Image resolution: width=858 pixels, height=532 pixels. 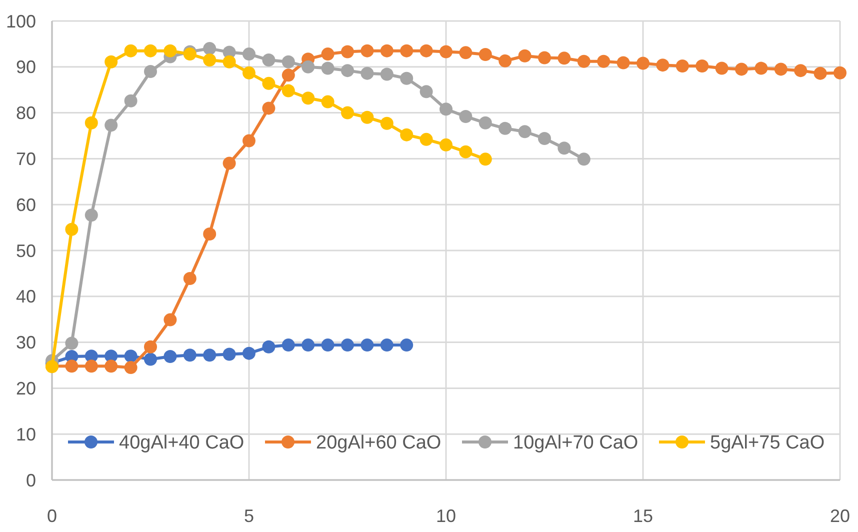 I want to click on legend-label: 5gAl+75 CaO, so click(x=767, y=443).